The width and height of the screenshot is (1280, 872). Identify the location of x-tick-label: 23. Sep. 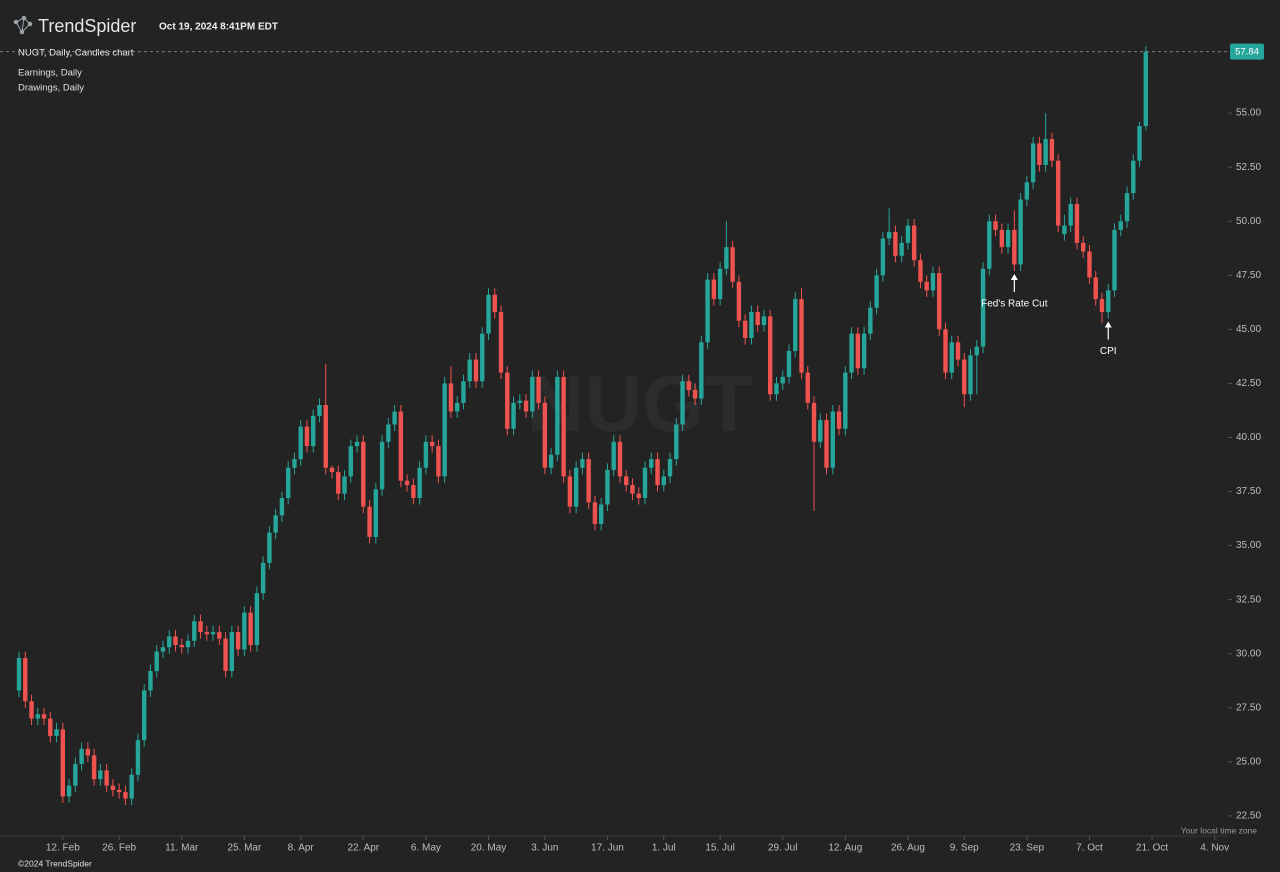
(1027, 848).